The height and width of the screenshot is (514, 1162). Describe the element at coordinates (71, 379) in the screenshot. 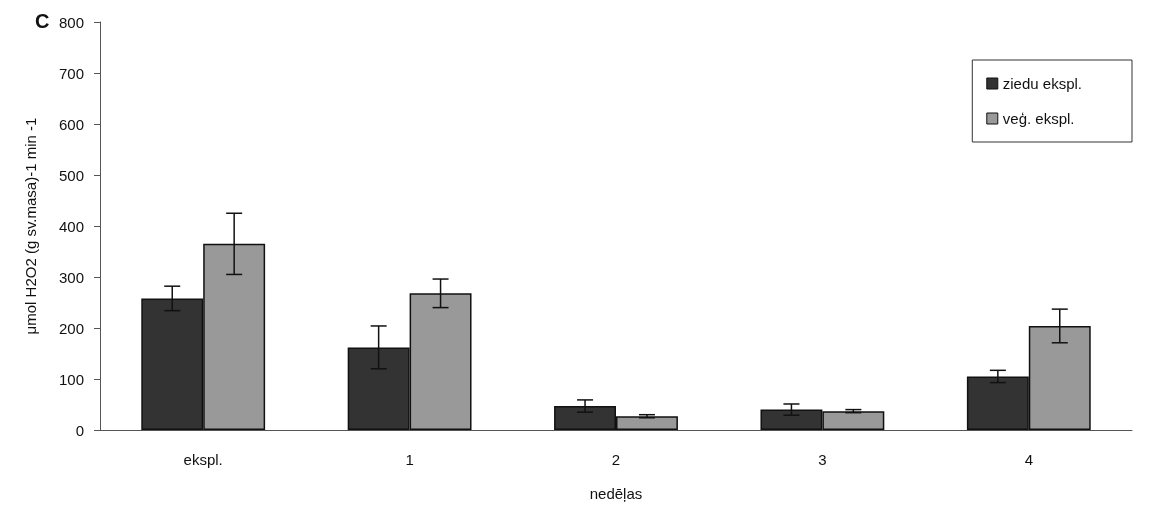

I see `y-tick-label: 100` at that location.